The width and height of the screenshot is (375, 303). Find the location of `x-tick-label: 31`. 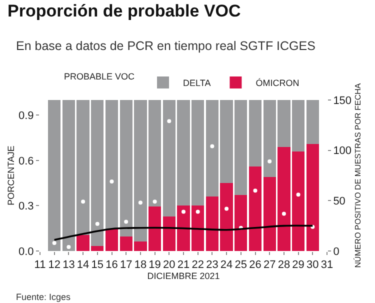

x-tick-label: 31 is located at coordinates (327, 265).